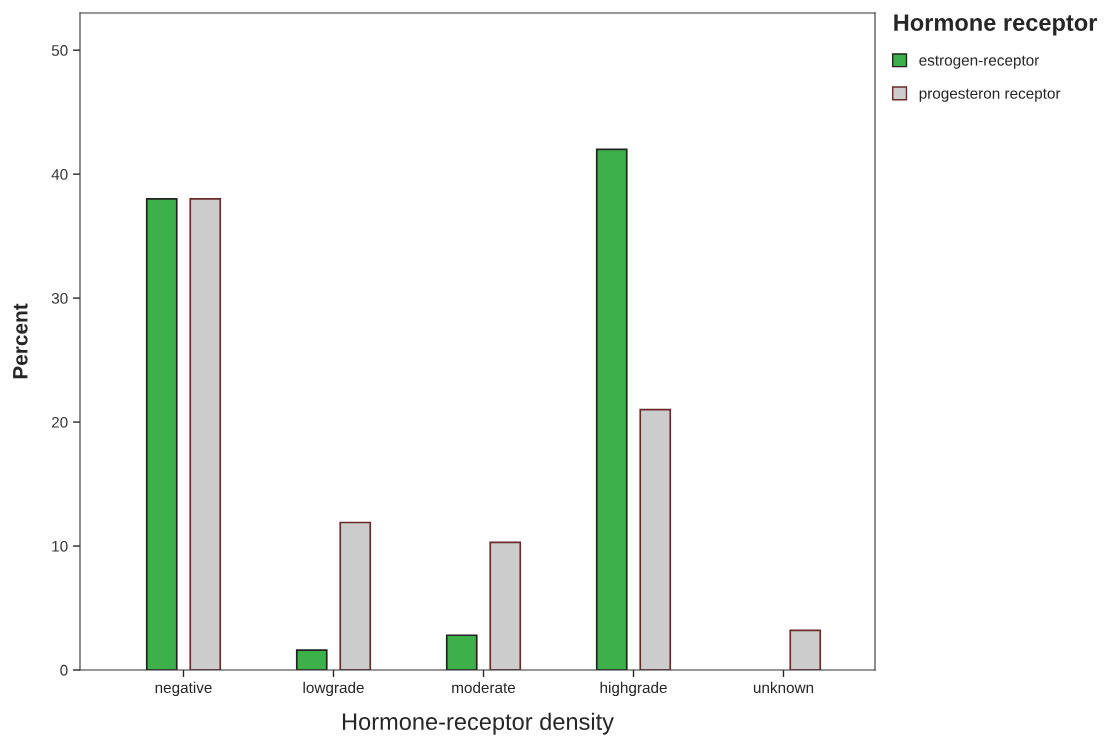 The image size is (1108, 744). I want to click on legend-title: Hormone receptor, so click(996, 25).